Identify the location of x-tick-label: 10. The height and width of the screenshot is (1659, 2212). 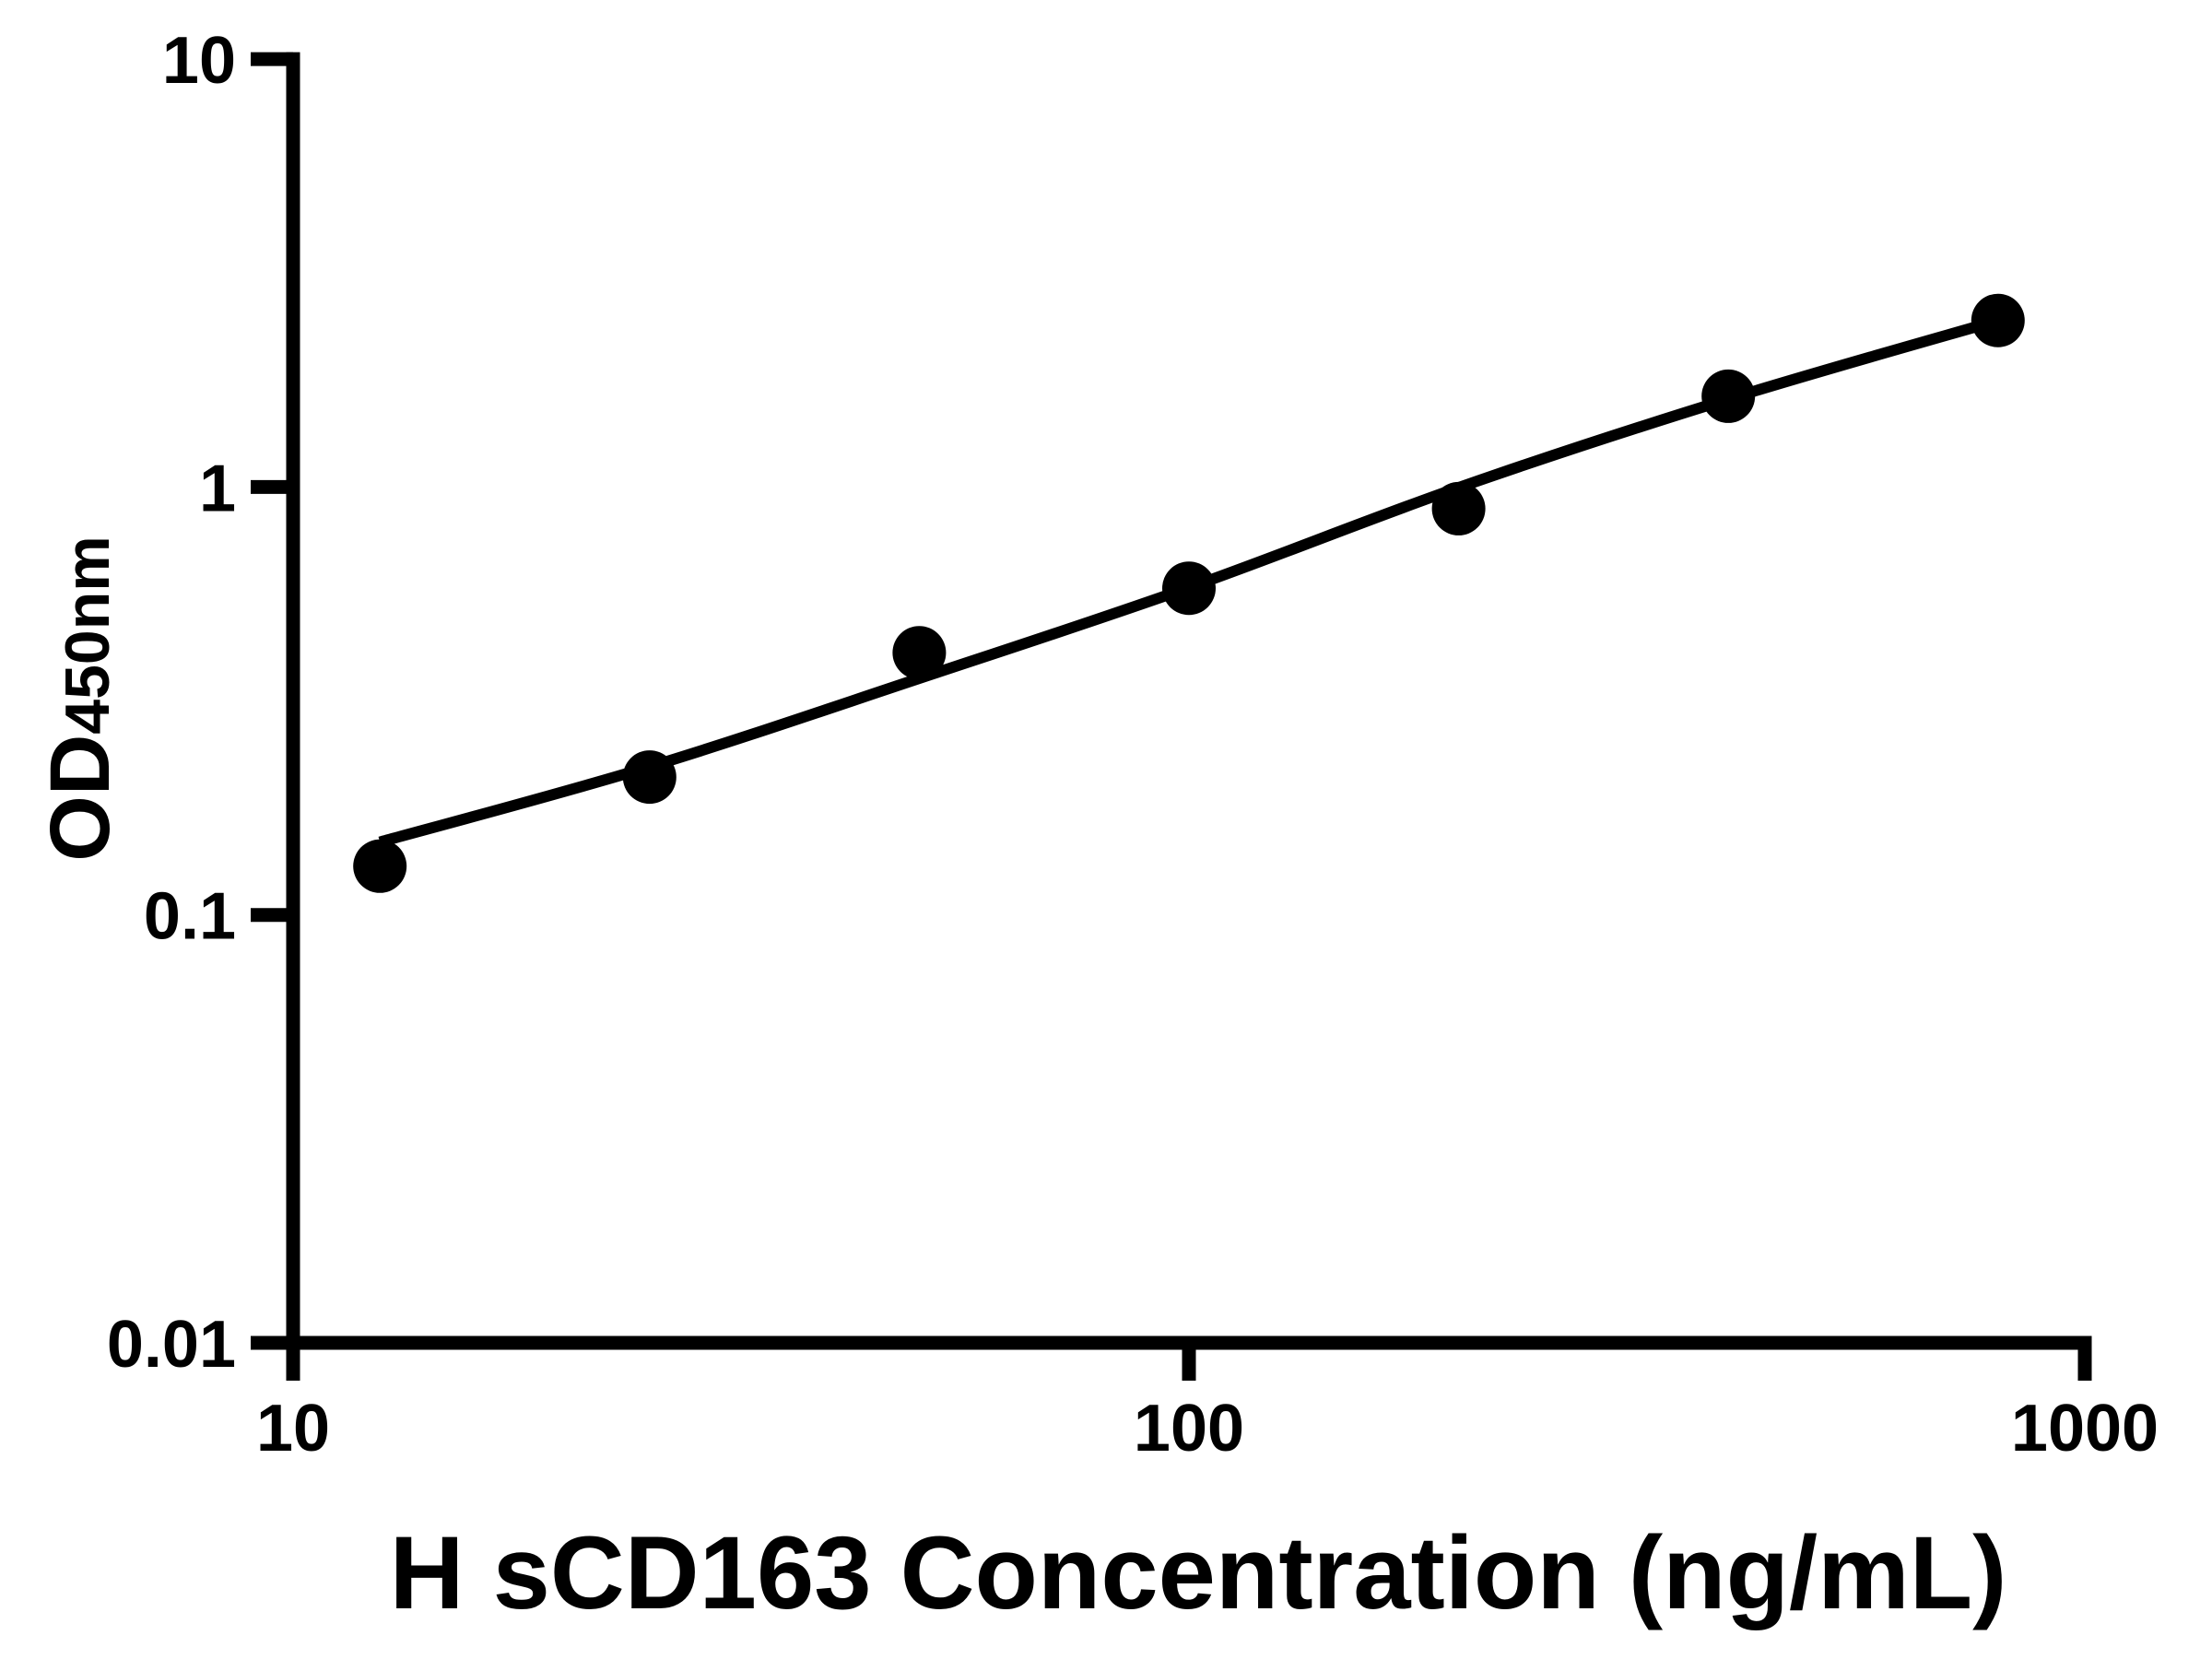
(293, 1428).